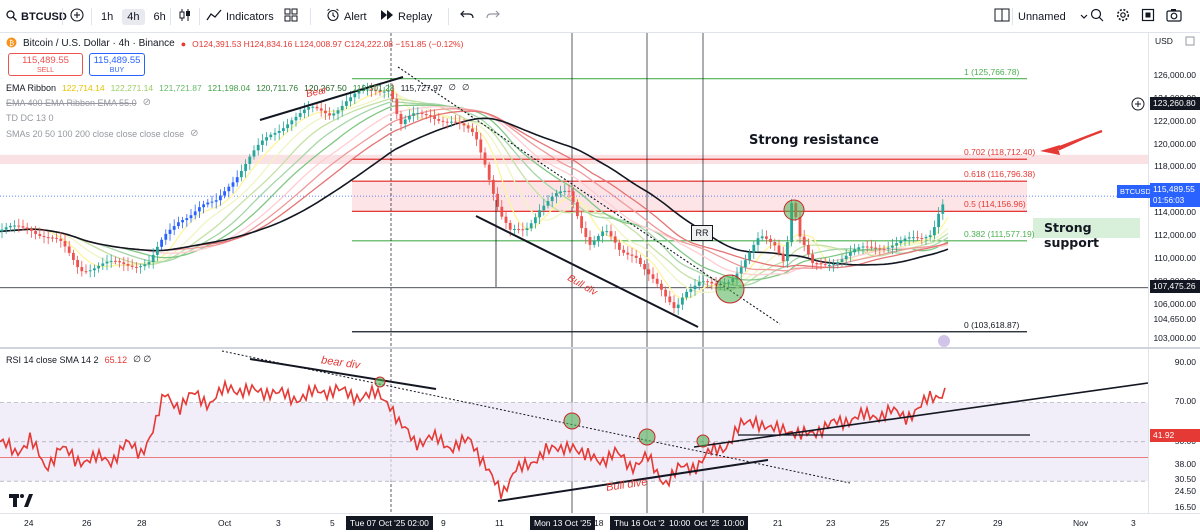 The image size is (1200, 532). What do you see at coordinates (415, 16) in the screenshot?
I see `replay-label: Replay` at bounding box center [415, 16].